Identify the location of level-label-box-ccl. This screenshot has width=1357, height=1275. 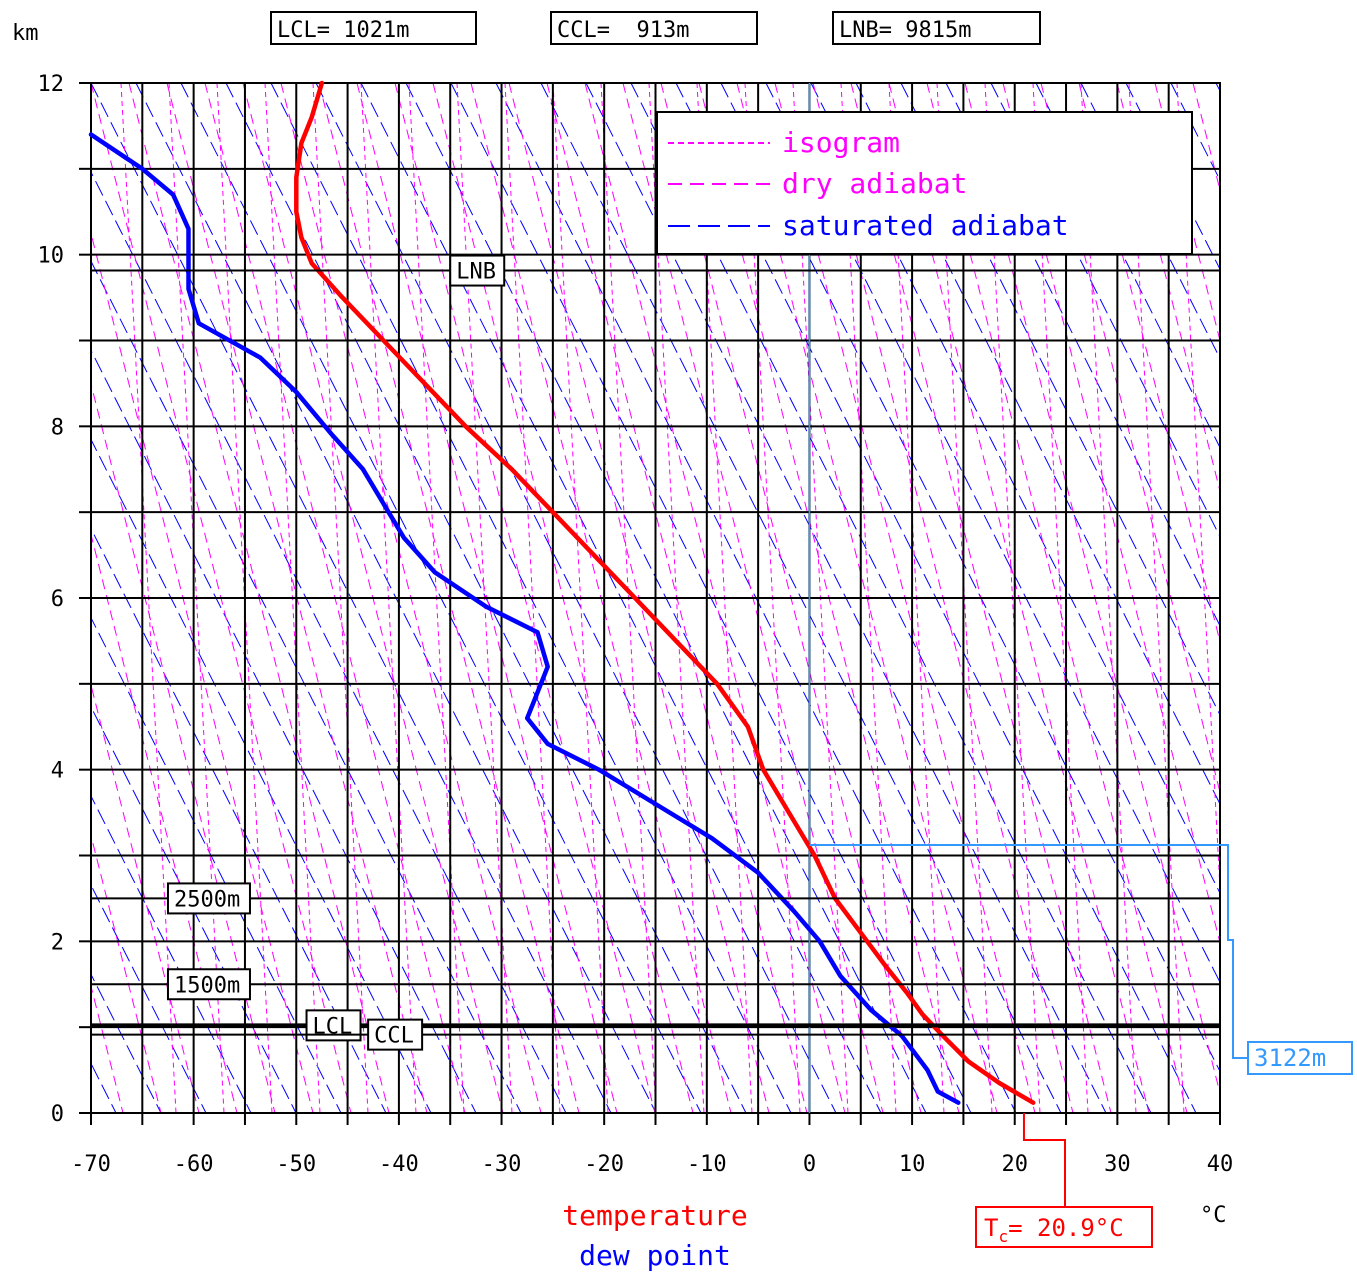
(395, 1034).